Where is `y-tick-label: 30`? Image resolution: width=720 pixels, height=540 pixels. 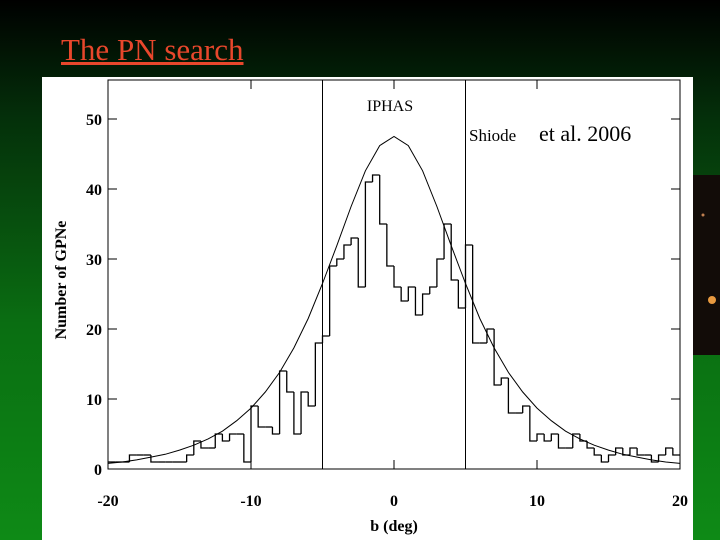
y-tick-label: 30 is located at coordinates (94, 260).